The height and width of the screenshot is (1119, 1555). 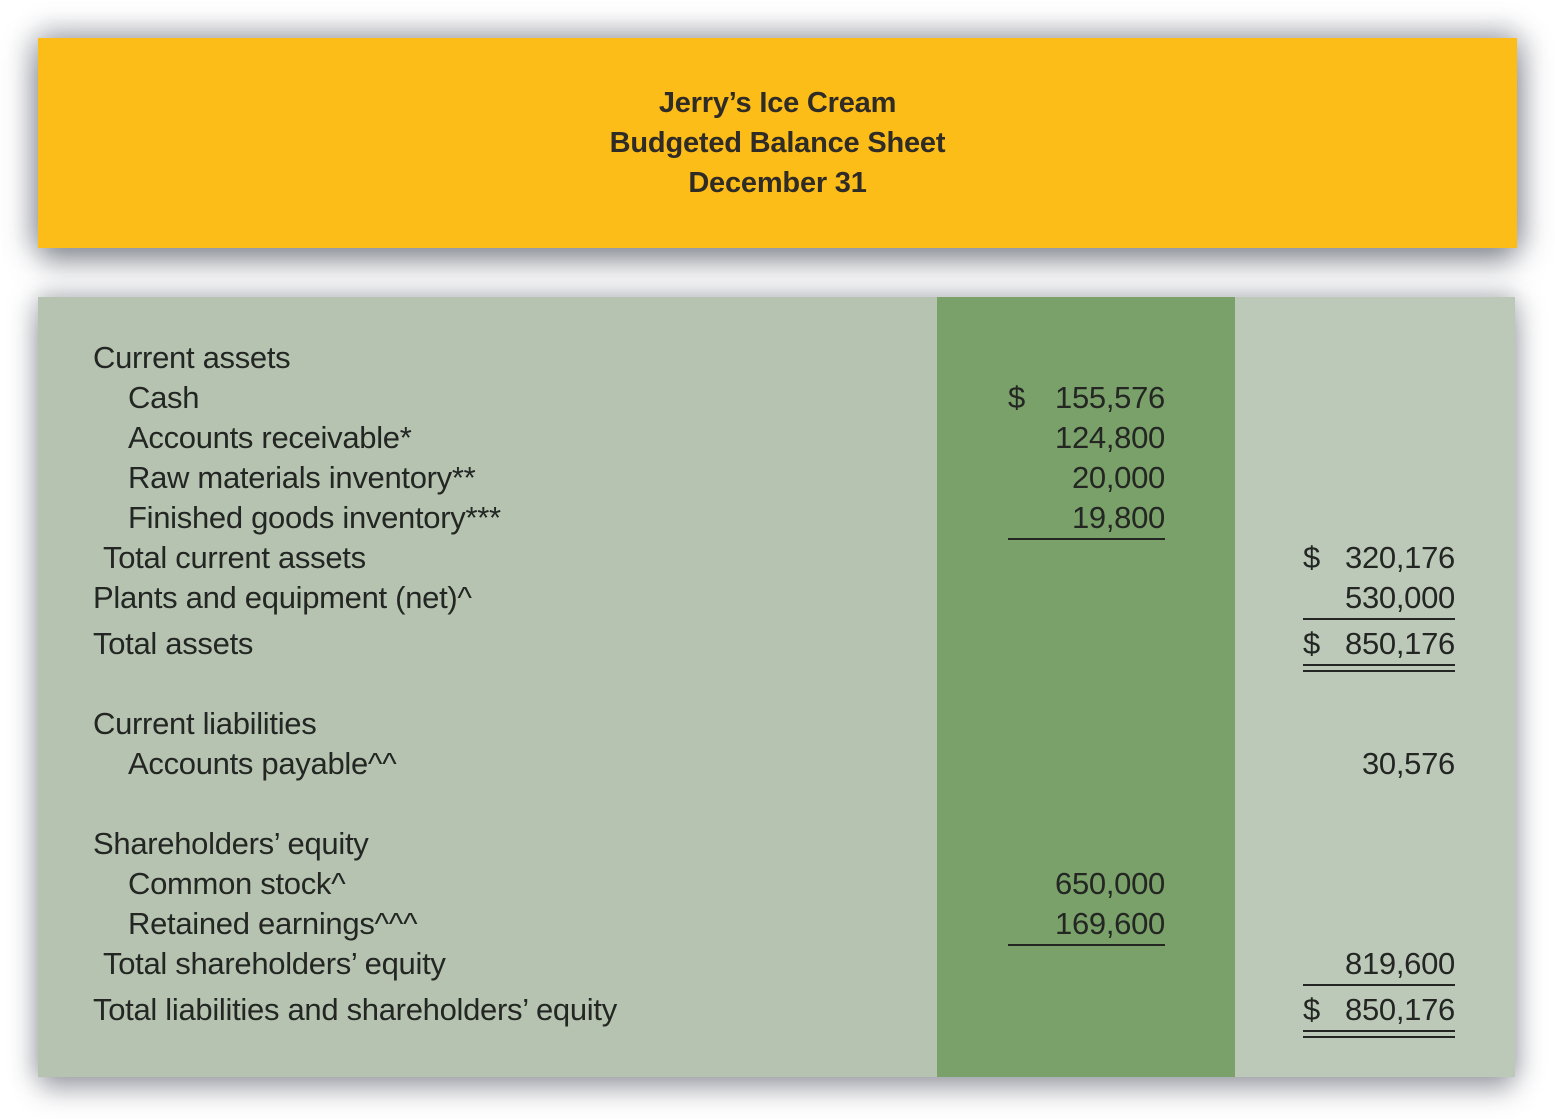 What do you see at coordinates (776, 844) in the screenshot?
I see `row-shareholders-equity-heading: Shareholders’ equity` at bounding box center [776, 844].